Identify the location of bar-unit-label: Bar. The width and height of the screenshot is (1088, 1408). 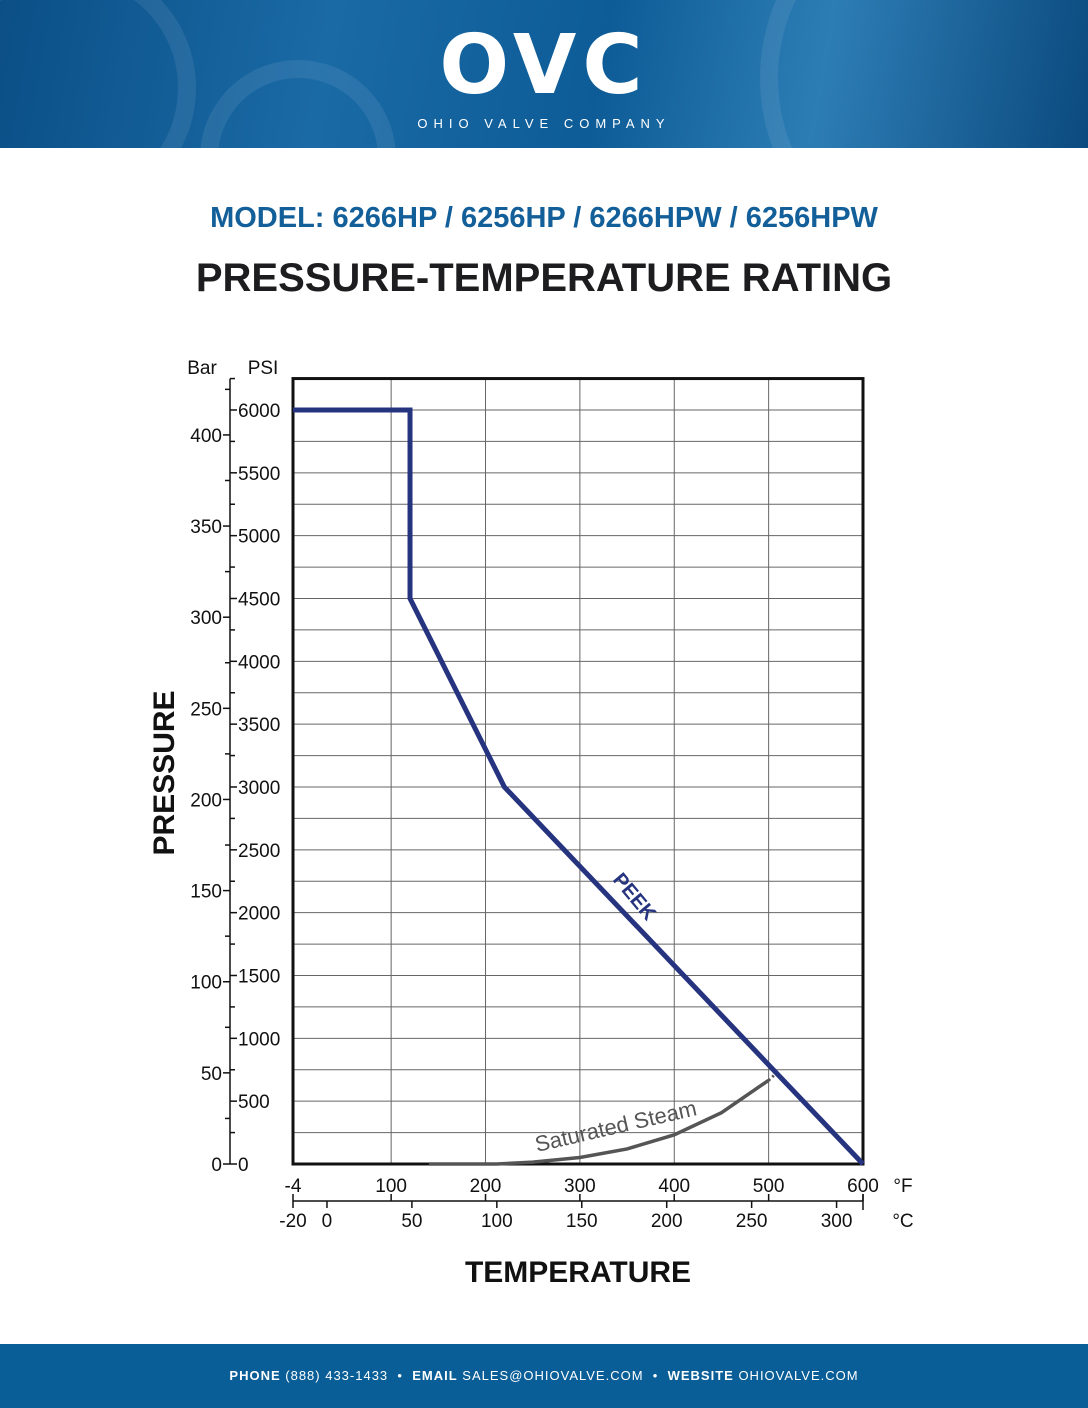
(202, 368).